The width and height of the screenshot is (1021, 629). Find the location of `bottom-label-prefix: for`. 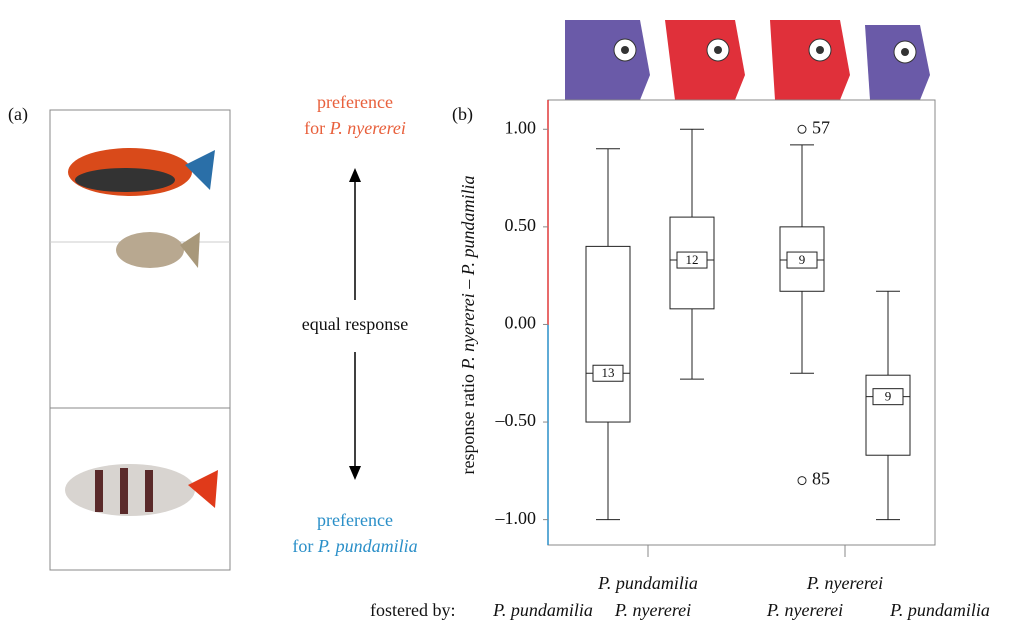

bottom-label-prefix: for is located at coordinates (305, 546).